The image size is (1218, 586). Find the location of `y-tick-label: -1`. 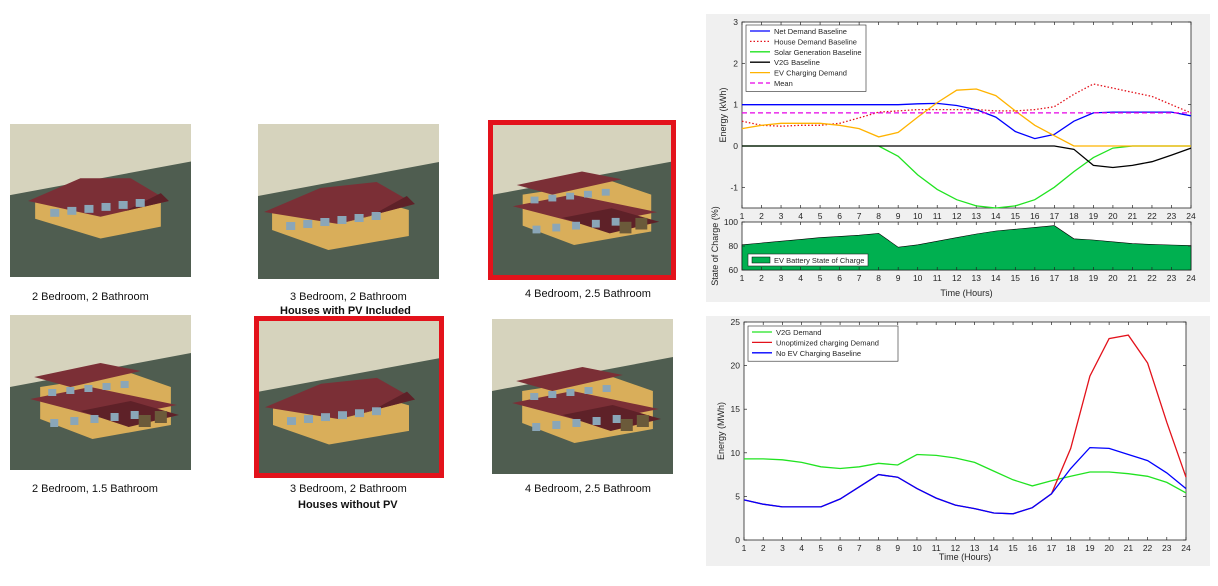

y-tick-label: -1 is located at coordinates (734, 187).